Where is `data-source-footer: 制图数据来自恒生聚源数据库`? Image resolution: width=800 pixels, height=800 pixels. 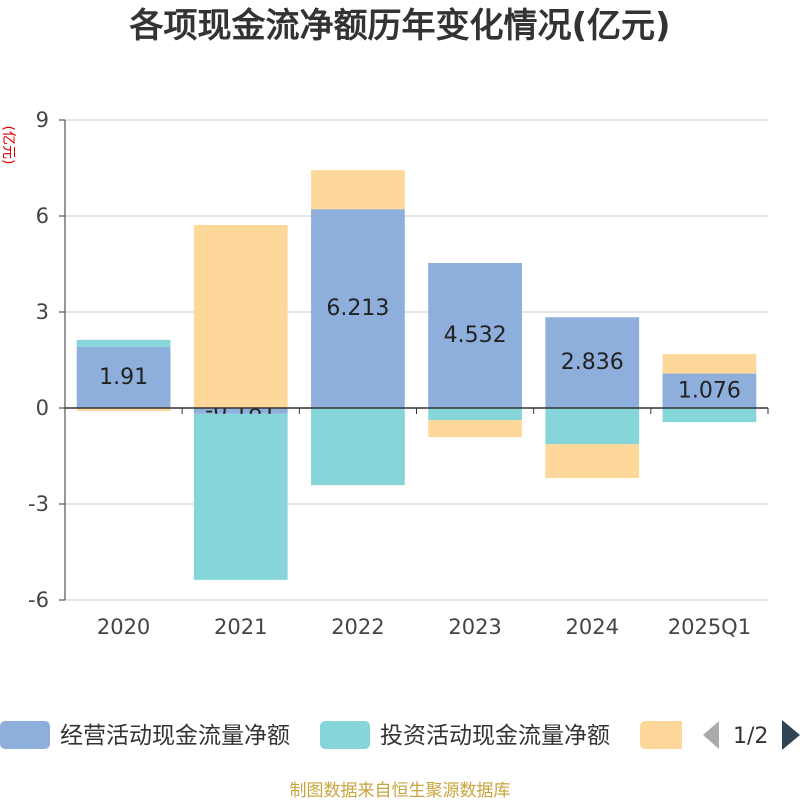
data-source-footer: 制图数据来自恒生聚源数据库 is located at coordinates (400, 790).